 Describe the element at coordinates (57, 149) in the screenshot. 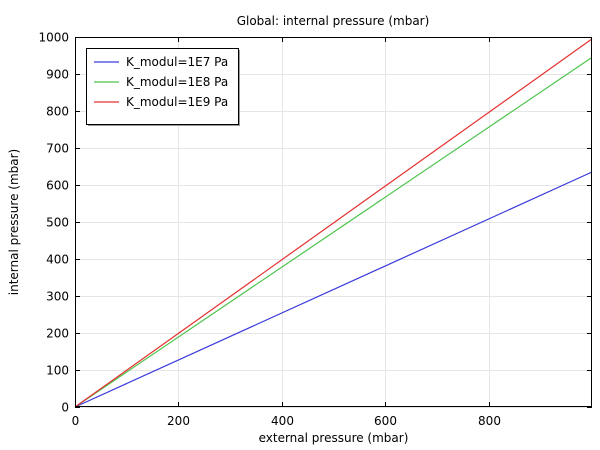

I see `y-tick-label: 700` at that location.